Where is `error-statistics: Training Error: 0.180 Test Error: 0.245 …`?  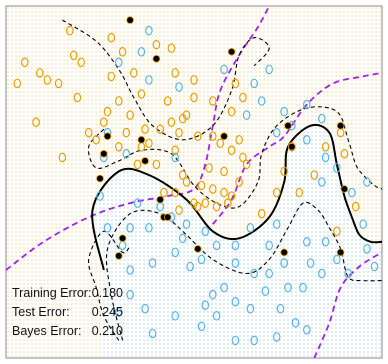 error-statistics: Training Error: 0.180 Test Error: 0.245 … is located at coordinates (67, 312).